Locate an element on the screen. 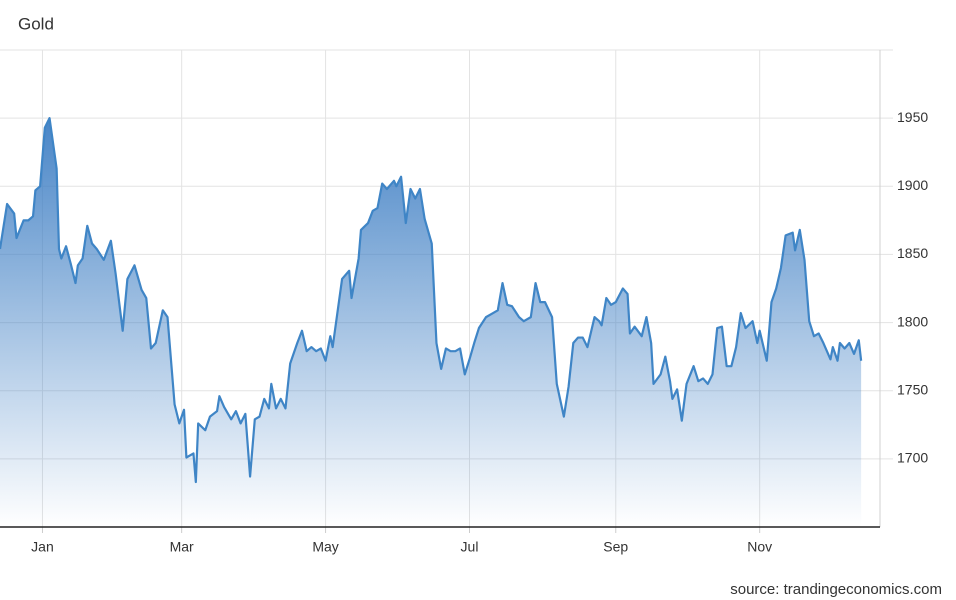 The image size is (956, 600). y-tick-label: 1950 is located at coordinates (912, 117).